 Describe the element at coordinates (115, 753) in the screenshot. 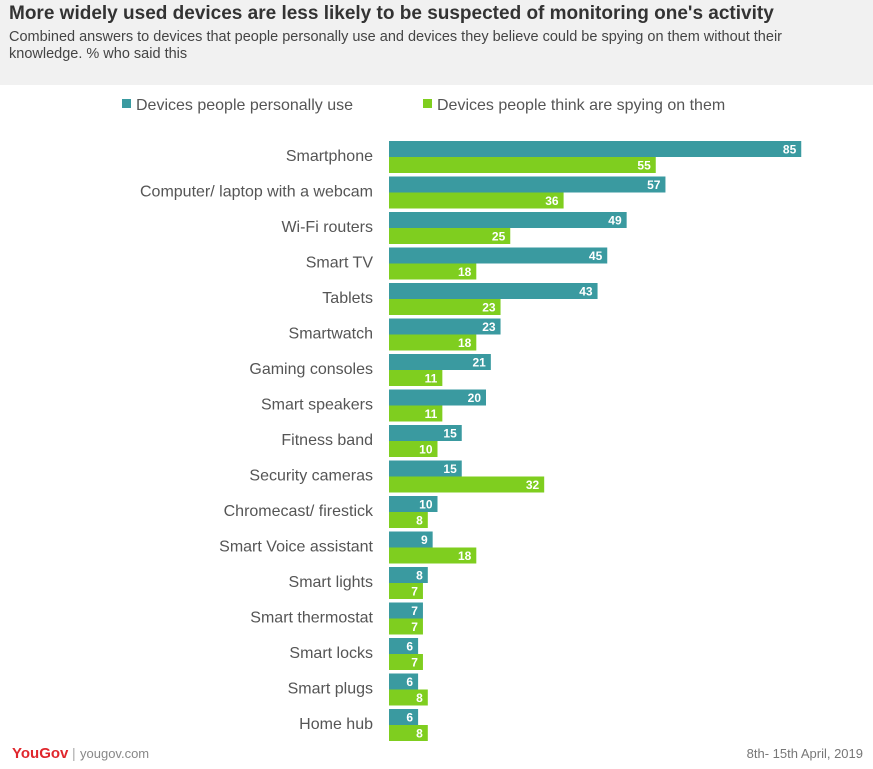

I see `footer-site: yougov.com` at that location.